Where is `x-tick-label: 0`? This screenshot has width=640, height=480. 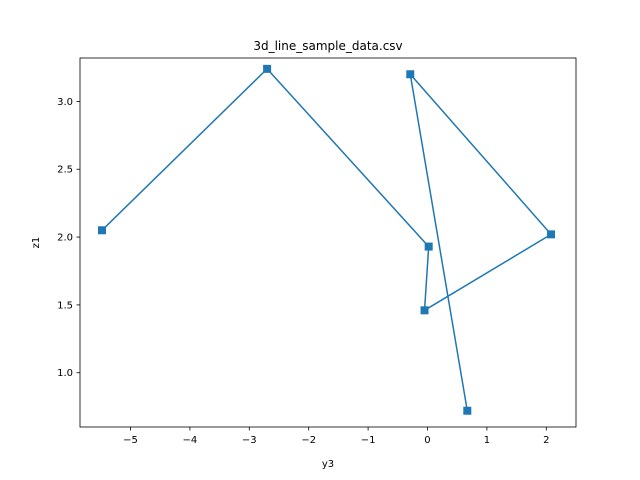
x-tick-label: 0 is located at coordinates (427, 440).